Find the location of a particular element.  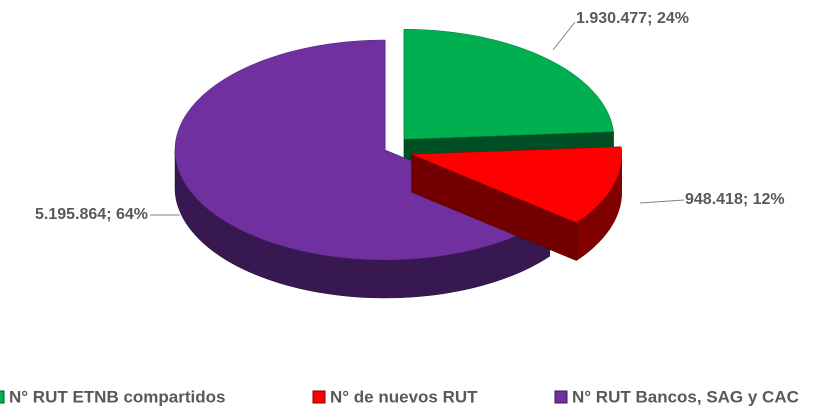

data-label: 5.195.864; 64% is located at coordinates (91, 214).